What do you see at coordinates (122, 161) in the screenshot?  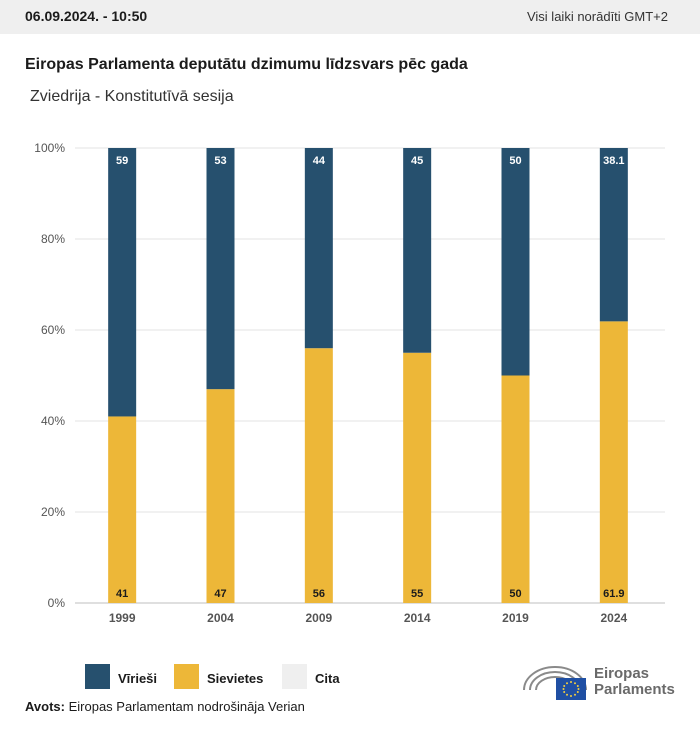 I see `data-label-men: 59` at bounding box center [122, 161].